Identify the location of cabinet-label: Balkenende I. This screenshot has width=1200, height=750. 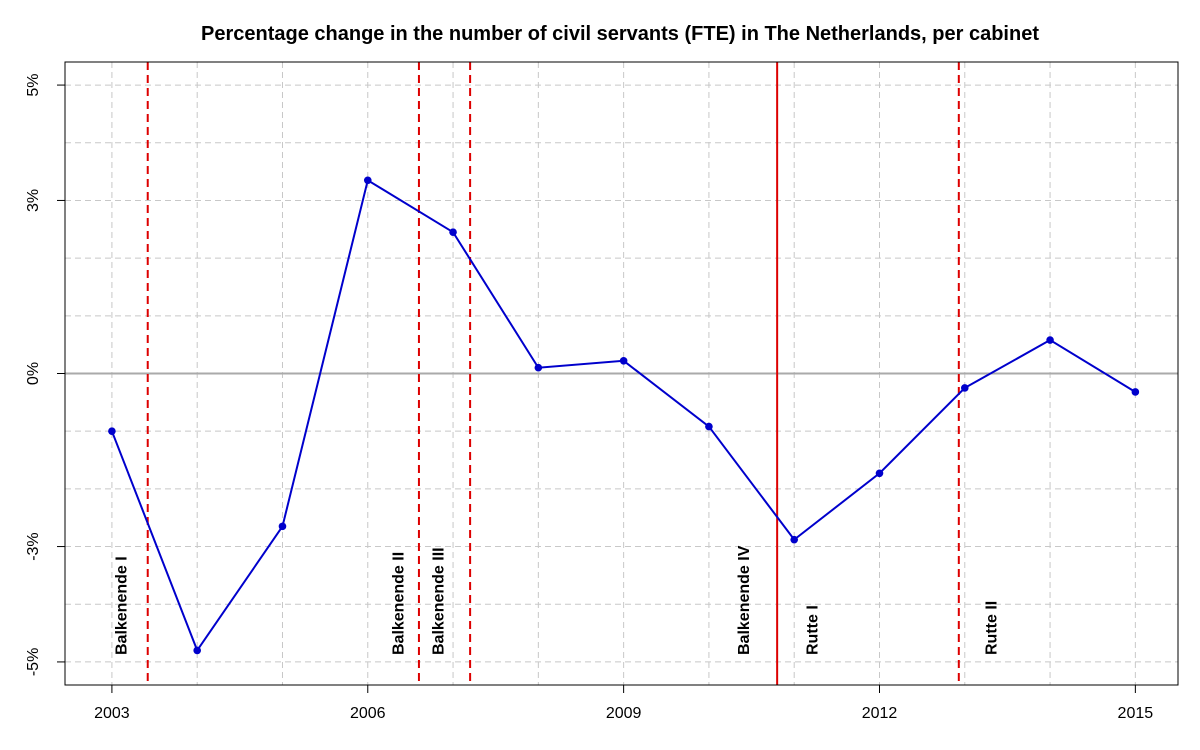
(121, 605).